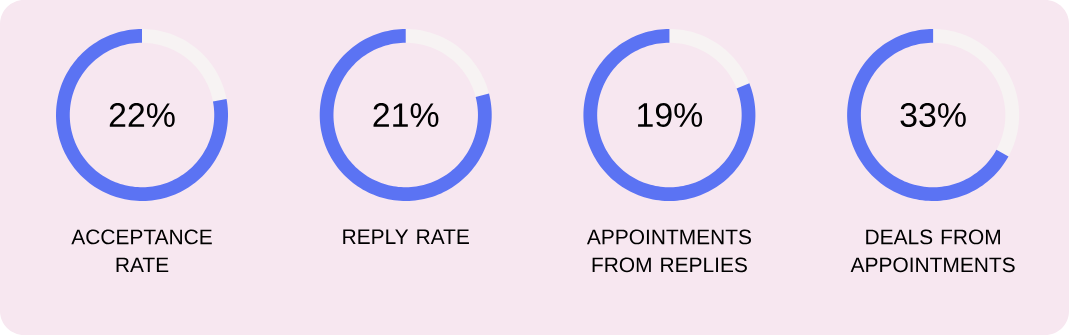 This screenshot has height=335, width=1069. I want to click on text: ACCEPTANCE RATE, so click(141, 251).